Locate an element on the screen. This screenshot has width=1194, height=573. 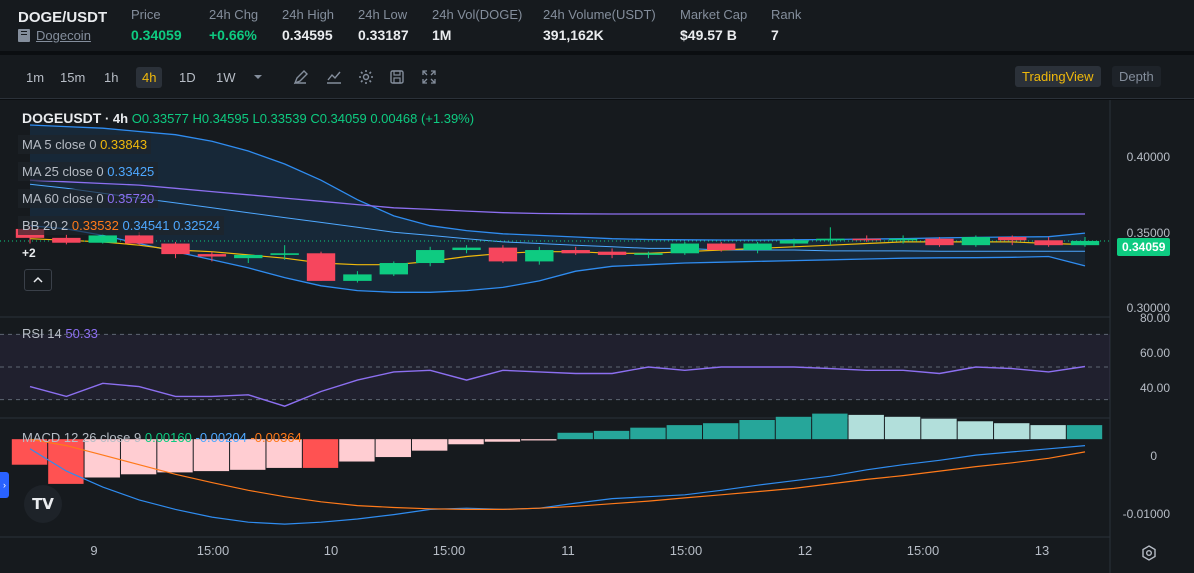
expand-icon is located at coordinates (429, 77).